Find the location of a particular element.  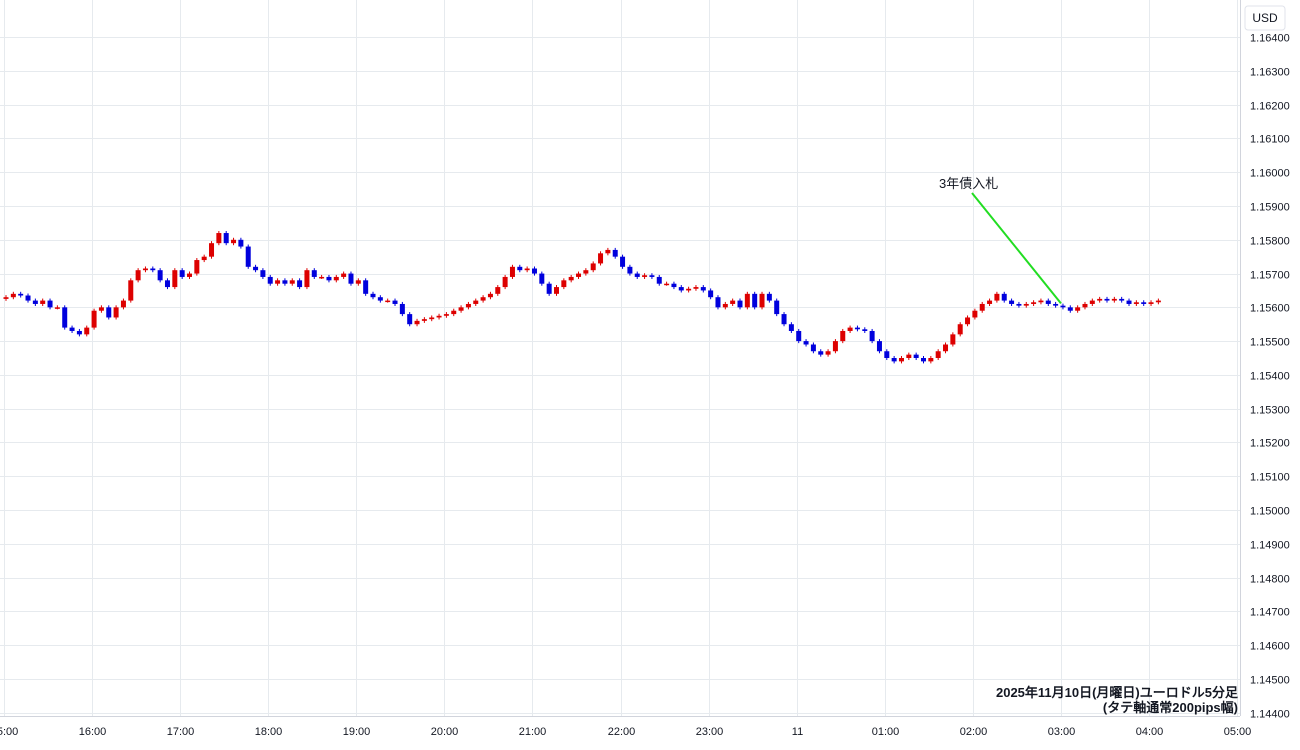

price-tick-label: 1.16000 is located at coordinates (1270, 174).